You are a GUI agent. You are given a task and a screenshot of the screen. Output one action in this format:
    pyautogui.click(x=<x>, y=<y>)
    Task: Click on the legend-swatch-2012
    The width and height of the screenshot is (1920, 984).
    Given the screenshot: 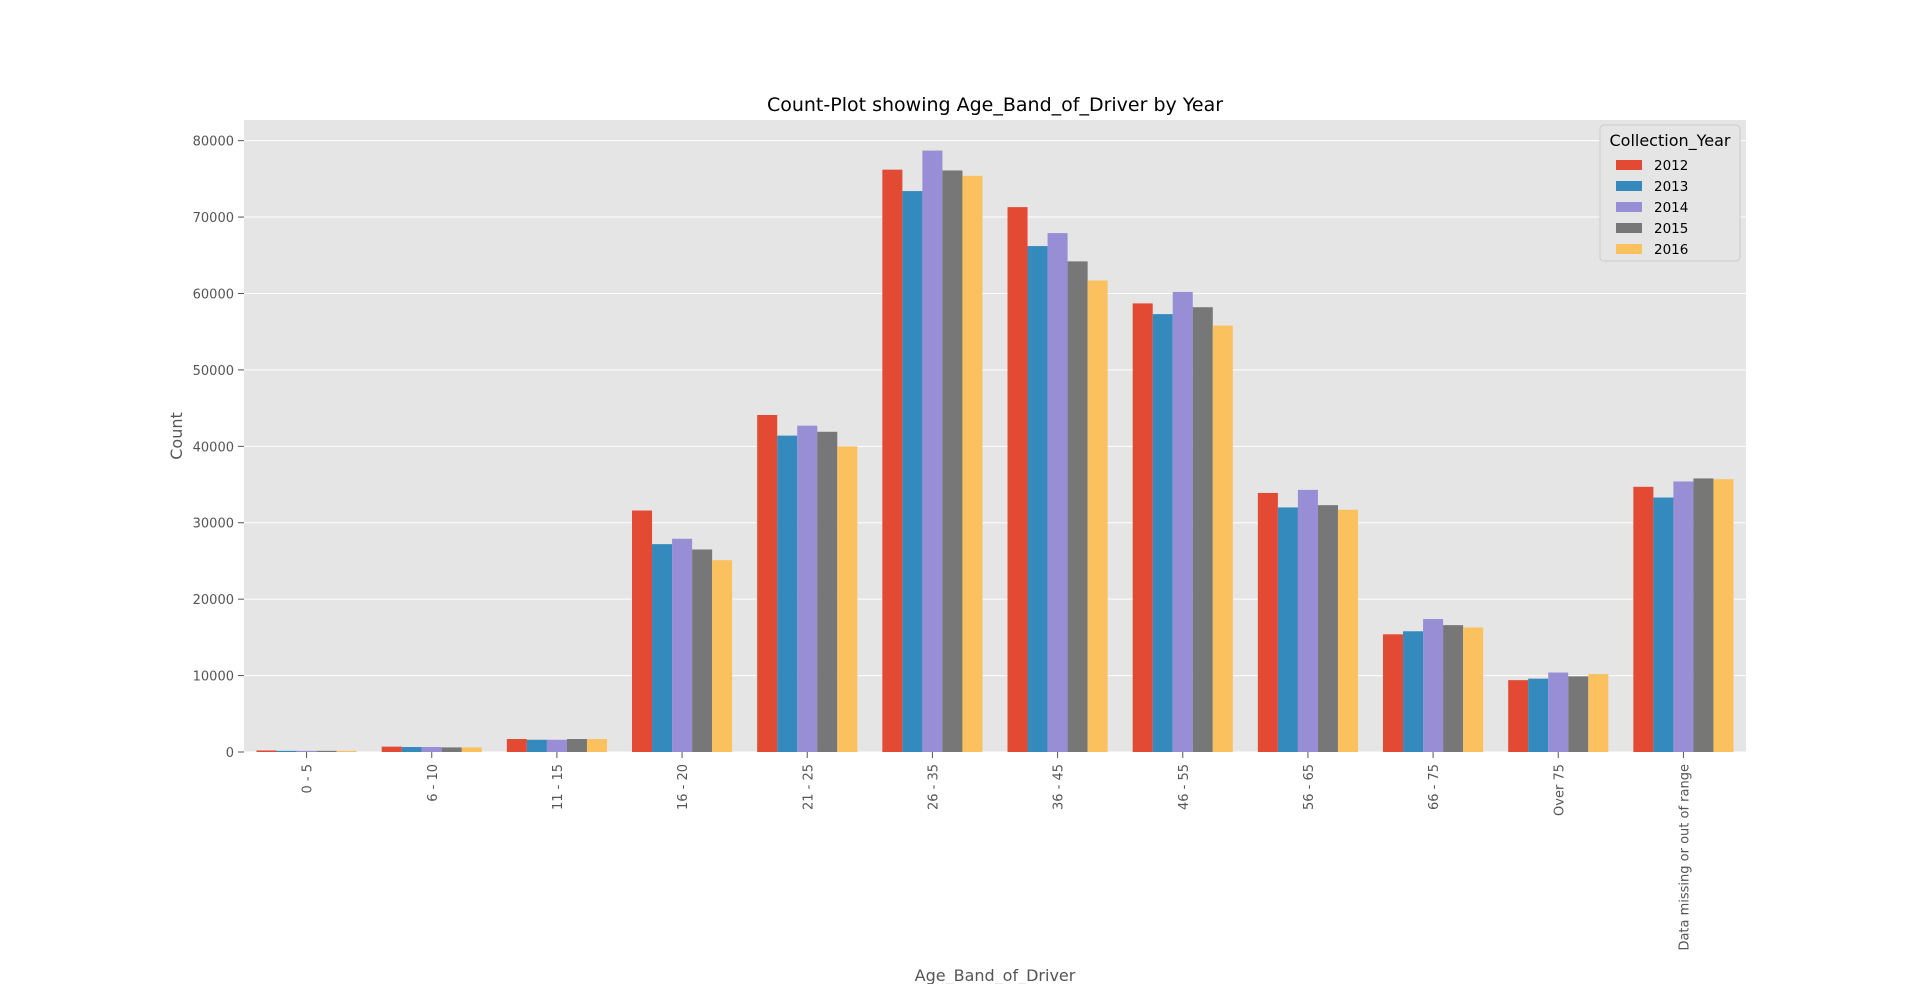 What is the action you would take?
    pyautogui.click(x=1629, y=165)
    